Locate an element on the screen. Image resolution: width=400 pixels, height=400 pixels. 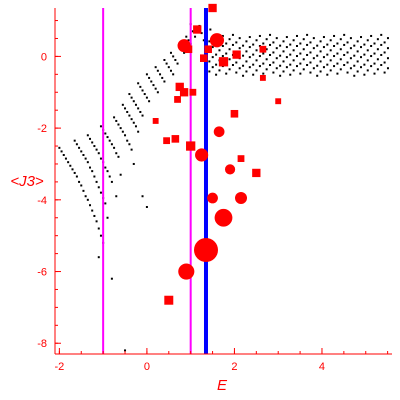
x-ticks: -2 0 2 4 is located at coordinates (221, 360).